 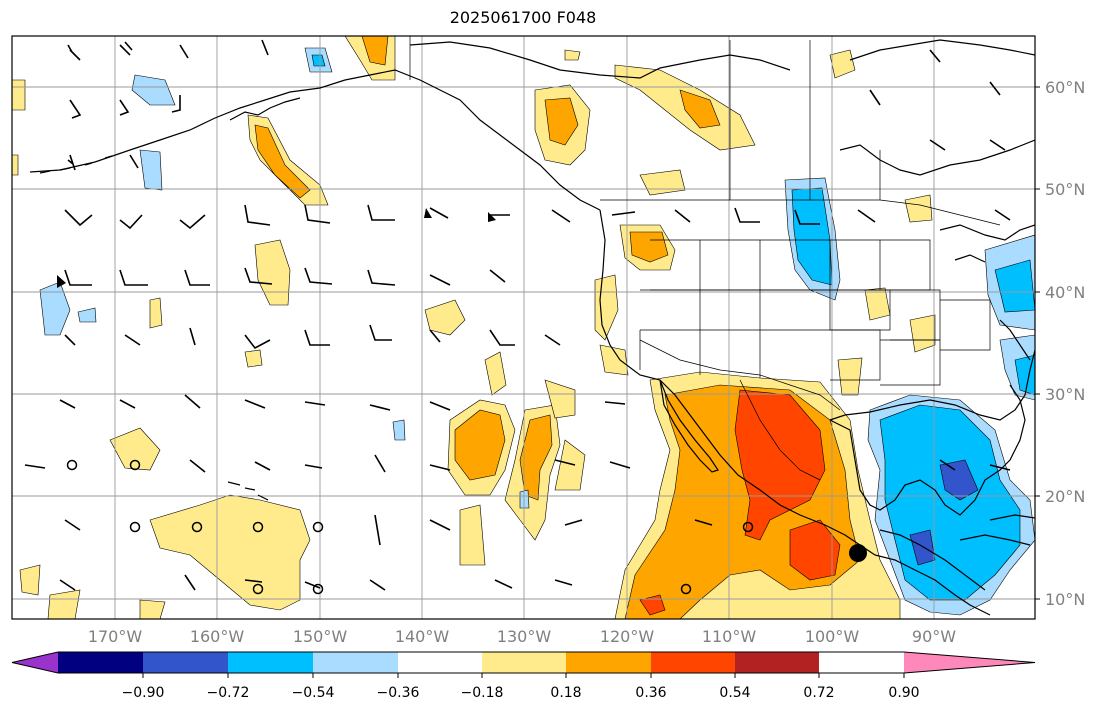 What do you see at coordinates (1065, 496) in the screenshot?
I see `lat-label-20: 20°N` at bounding box center [1065, 496].